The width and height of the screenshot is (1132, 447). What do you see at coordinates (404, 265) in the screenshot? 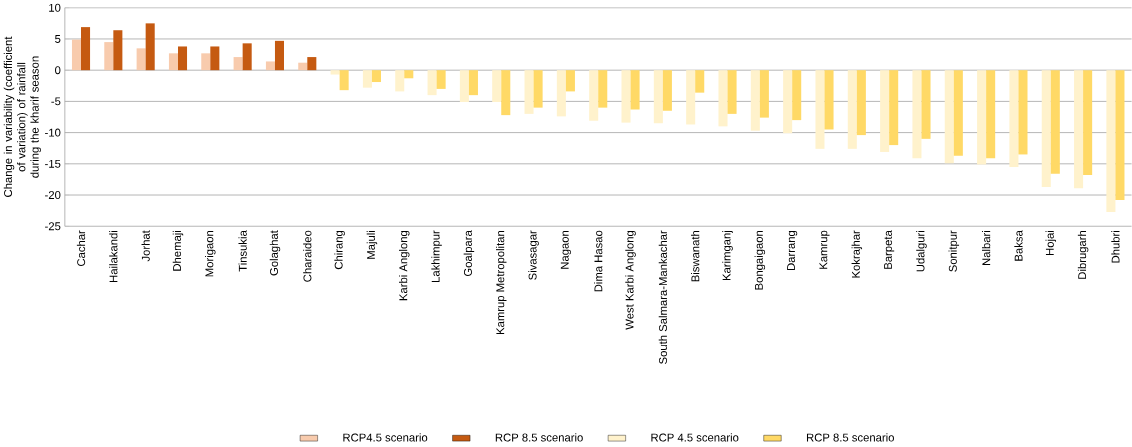
I see `x-tick-label: Karbi Anglong` at bounding box center [404, 265].